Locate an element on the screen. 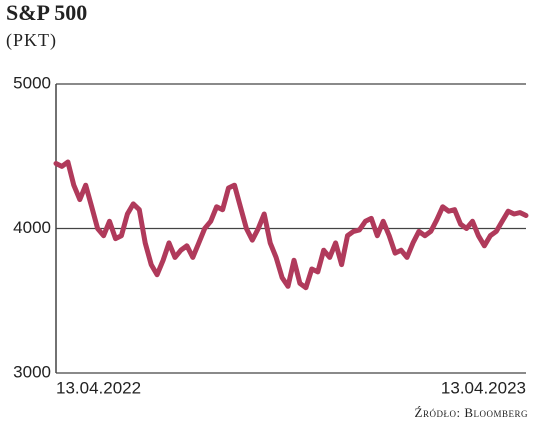  chart-title: S&P 500 is located at coordinates (46, 12).